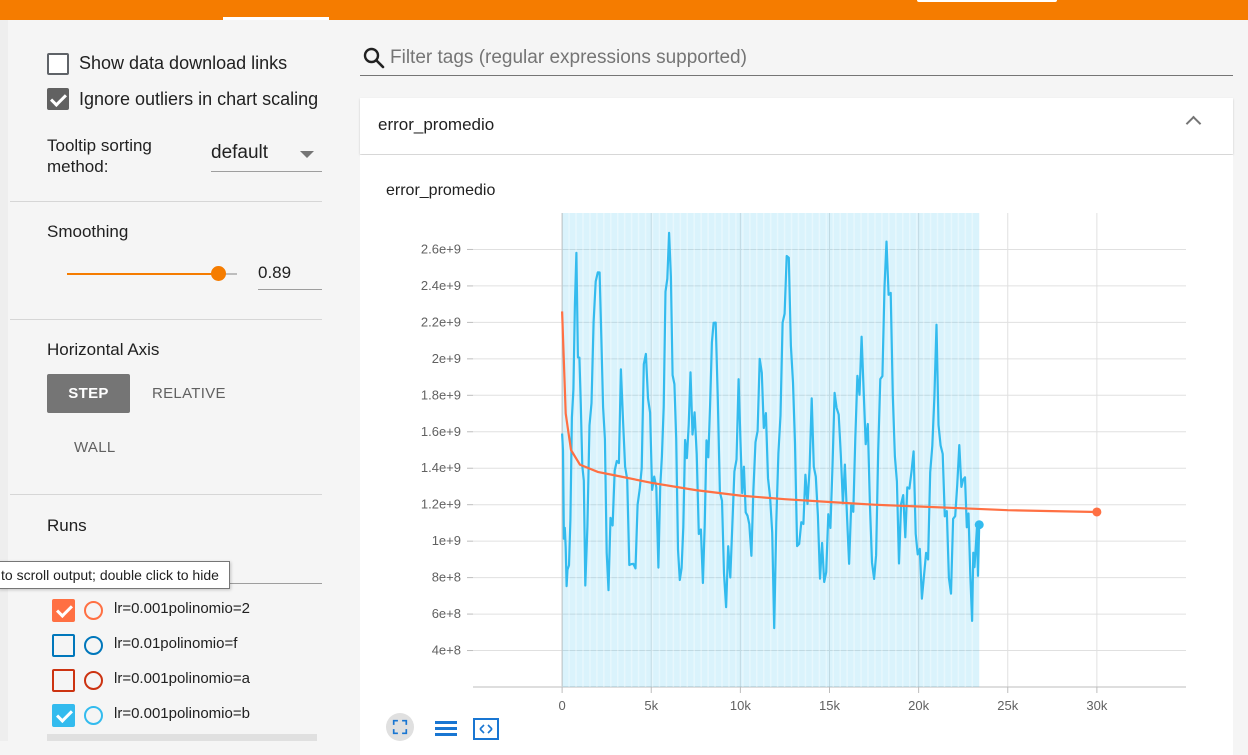 This screenshot has width=1248, height=755. What do you see at coordinates (446, 577) in the screenshot?
I see `y-tick-label: 8e+8` at bounding box center [446, 577].